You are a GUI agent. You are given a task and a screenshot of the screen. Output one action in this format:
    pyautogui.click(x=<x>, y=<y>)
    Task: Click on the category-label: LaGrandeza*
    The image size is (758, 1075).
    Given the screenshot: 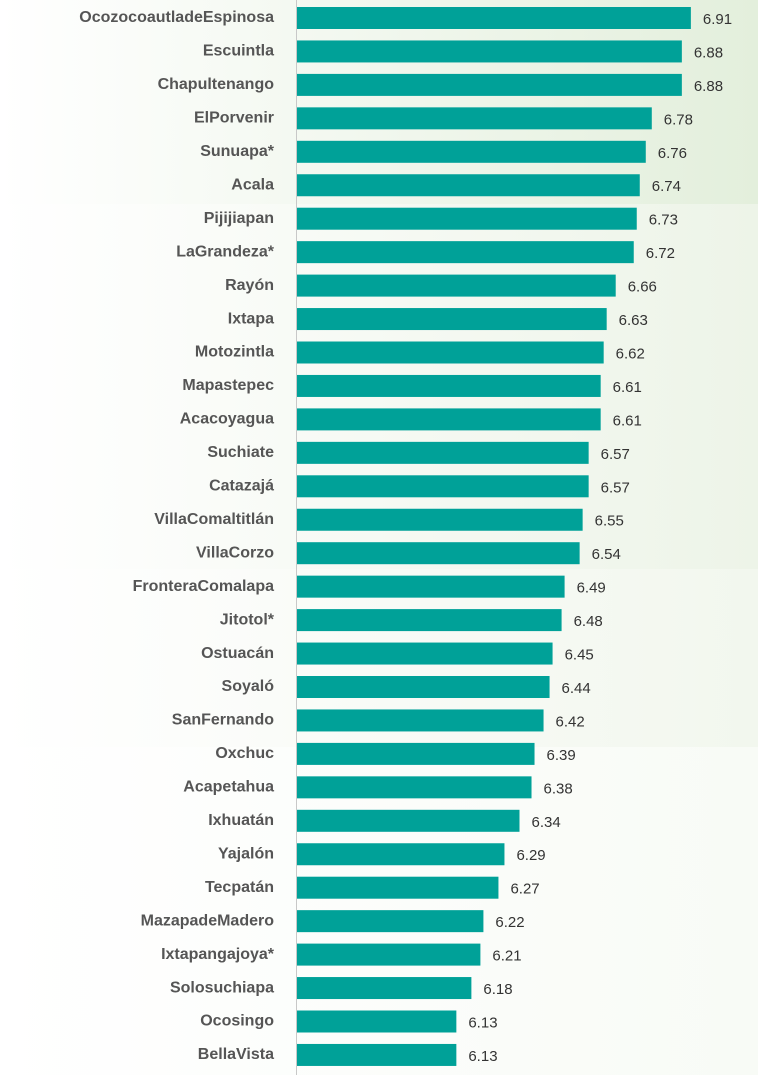 What is the action you would take?
    pyautogui.click(x=225, y=251)
    